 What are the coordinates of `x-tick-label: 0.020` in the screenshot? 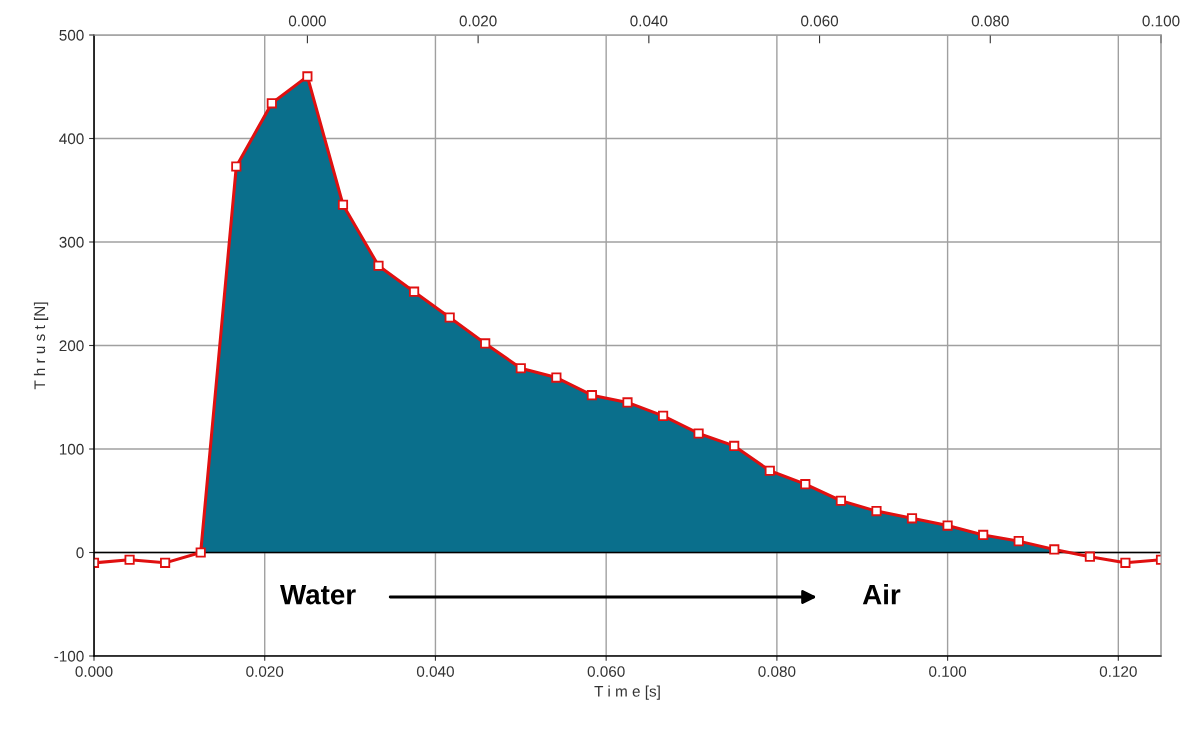 It's located at (265, 671).